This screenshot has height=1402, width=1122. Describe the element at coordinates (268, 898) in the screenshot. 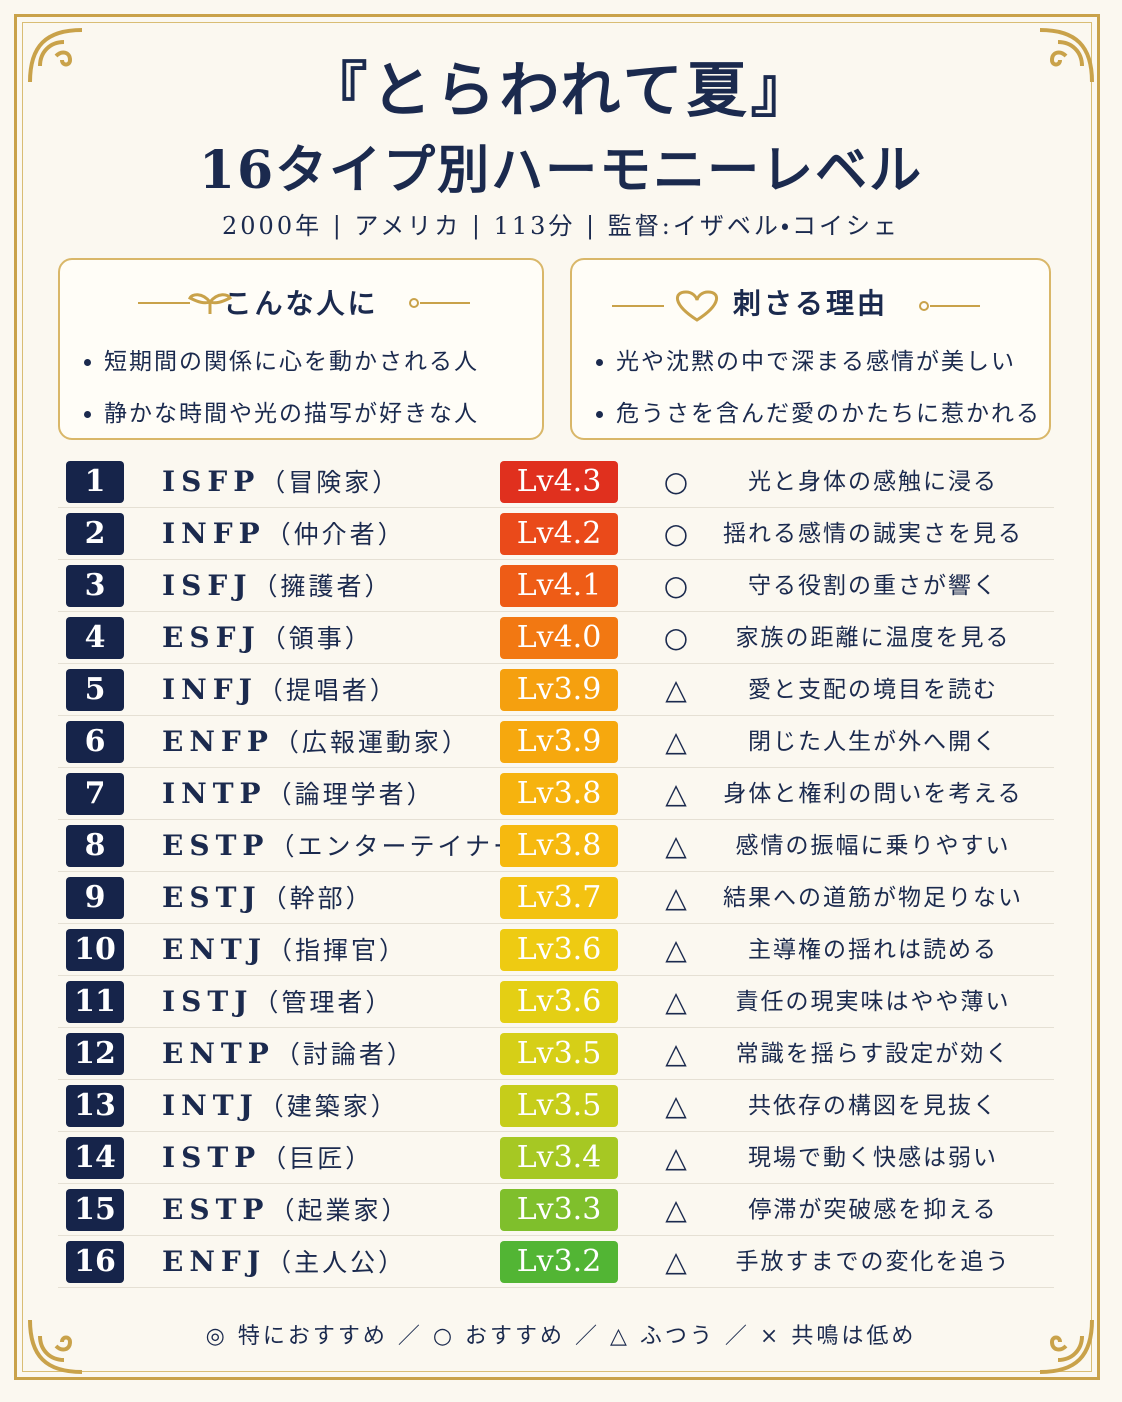

I see `type-cell: ESTJ（幹部）` at that location.